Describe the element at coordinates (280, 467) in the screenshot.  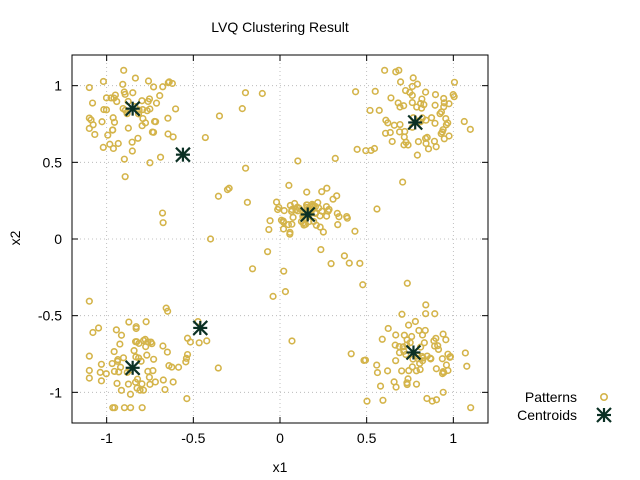
I see `x-axis-label: x1` at that location.